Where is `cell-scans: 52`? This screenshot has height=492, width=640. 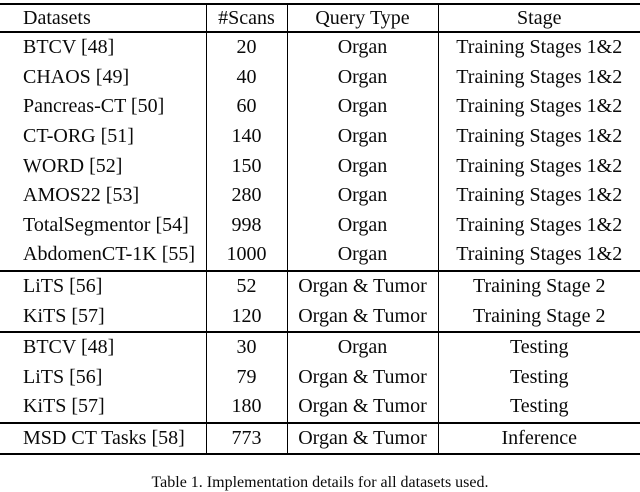
cell-scans: 52 is located at coordinates (246, 286).